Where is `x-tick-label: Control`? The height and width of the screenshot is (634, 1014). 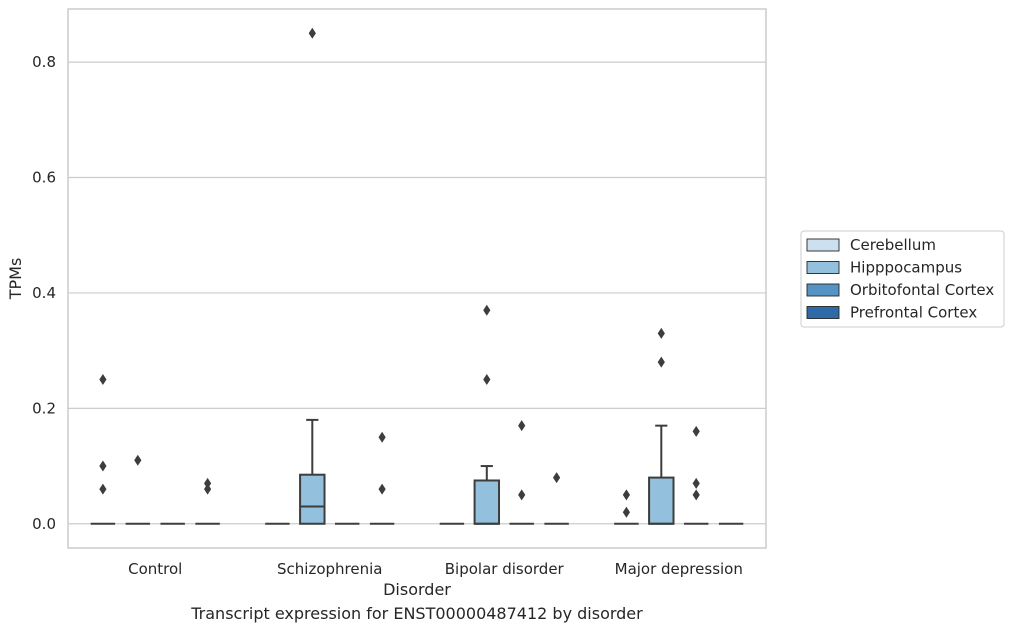
x-tick-label: Control is located at coordinates (155, 569).